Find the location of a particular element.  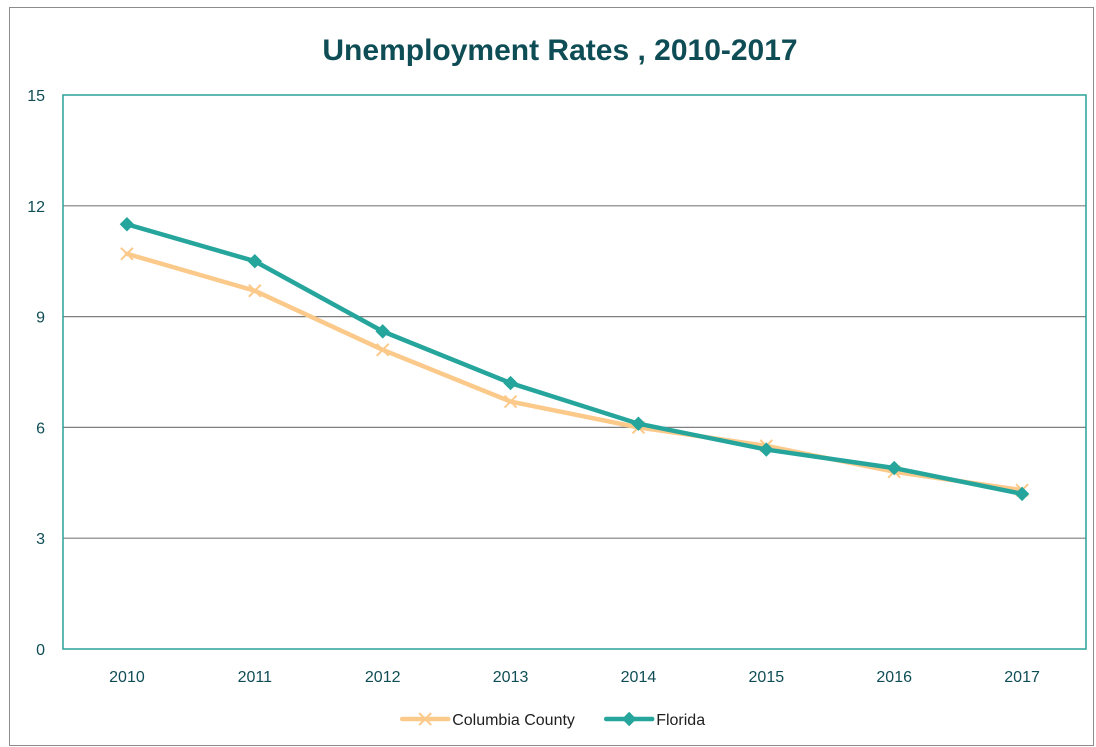

legend-item: Florida is located at coordinates (654, 720).